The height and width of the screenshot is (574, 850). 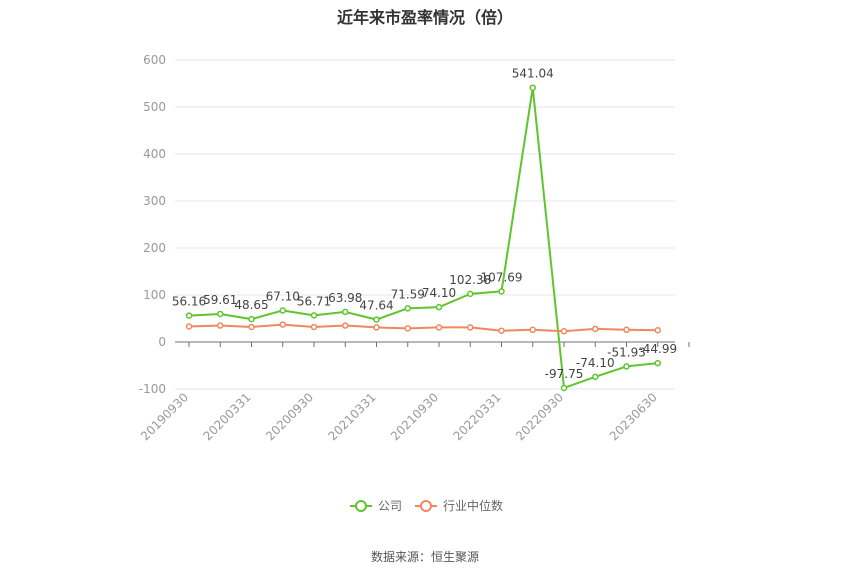 What do you see at coordinates (400, 557) in the screenshot?
I see `source-label: 数据来源：` at bounding box center [400, 557].